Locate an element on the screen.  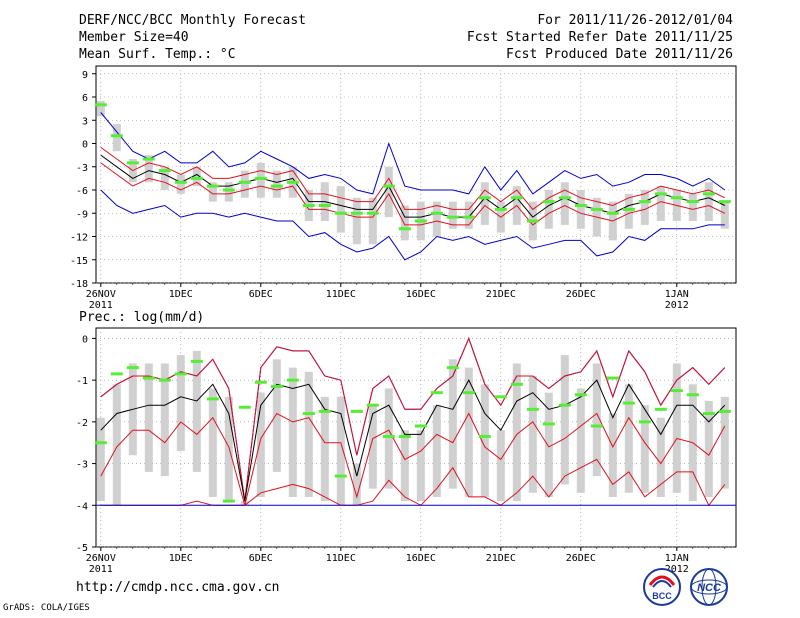
ensemble-mean-line is located at coordinates (413, 186).